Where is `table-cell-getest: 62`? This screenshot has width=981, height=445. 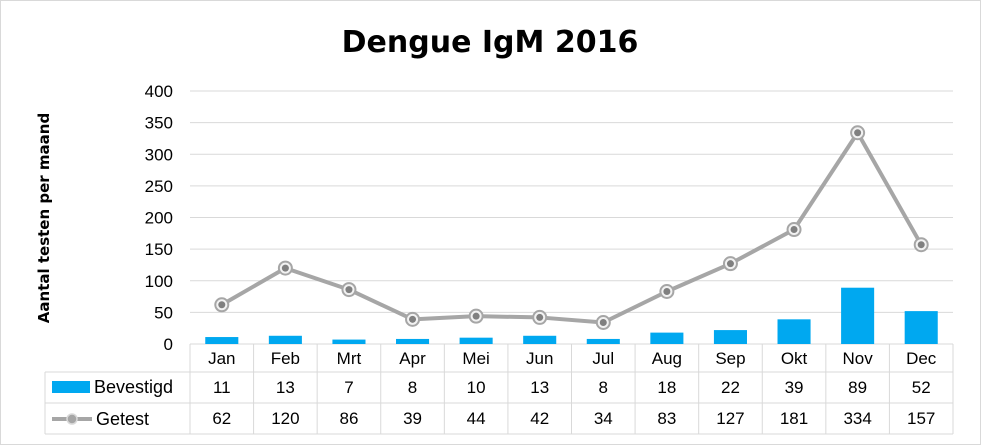 table-cell-getest: 62 is located at coordinates (221, 418).